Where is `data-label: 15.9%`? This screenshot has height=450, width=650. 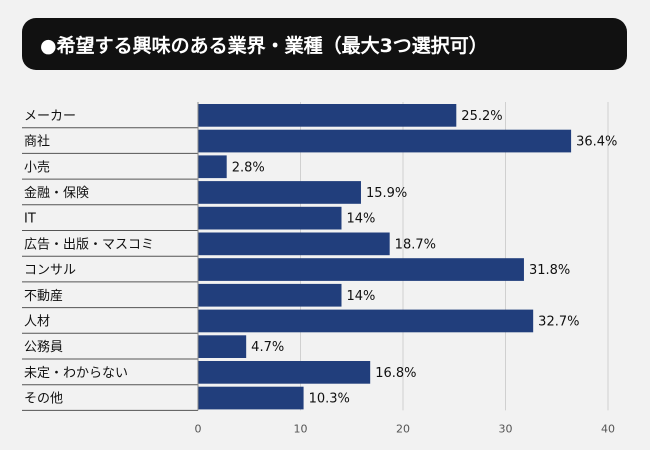
data-label: 15.9% is located at coordinates (386, 193).